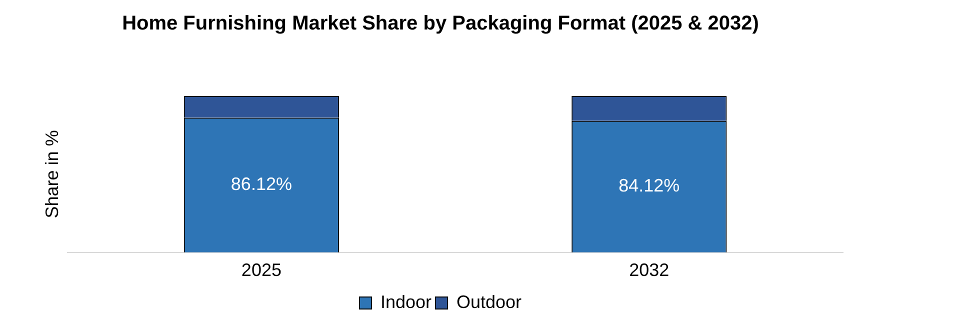 The image size is (971, 330). I want to click on chart-title: Home Furnishing Market Share by Packaging Format (2025 & 2032), so click(440, 23).